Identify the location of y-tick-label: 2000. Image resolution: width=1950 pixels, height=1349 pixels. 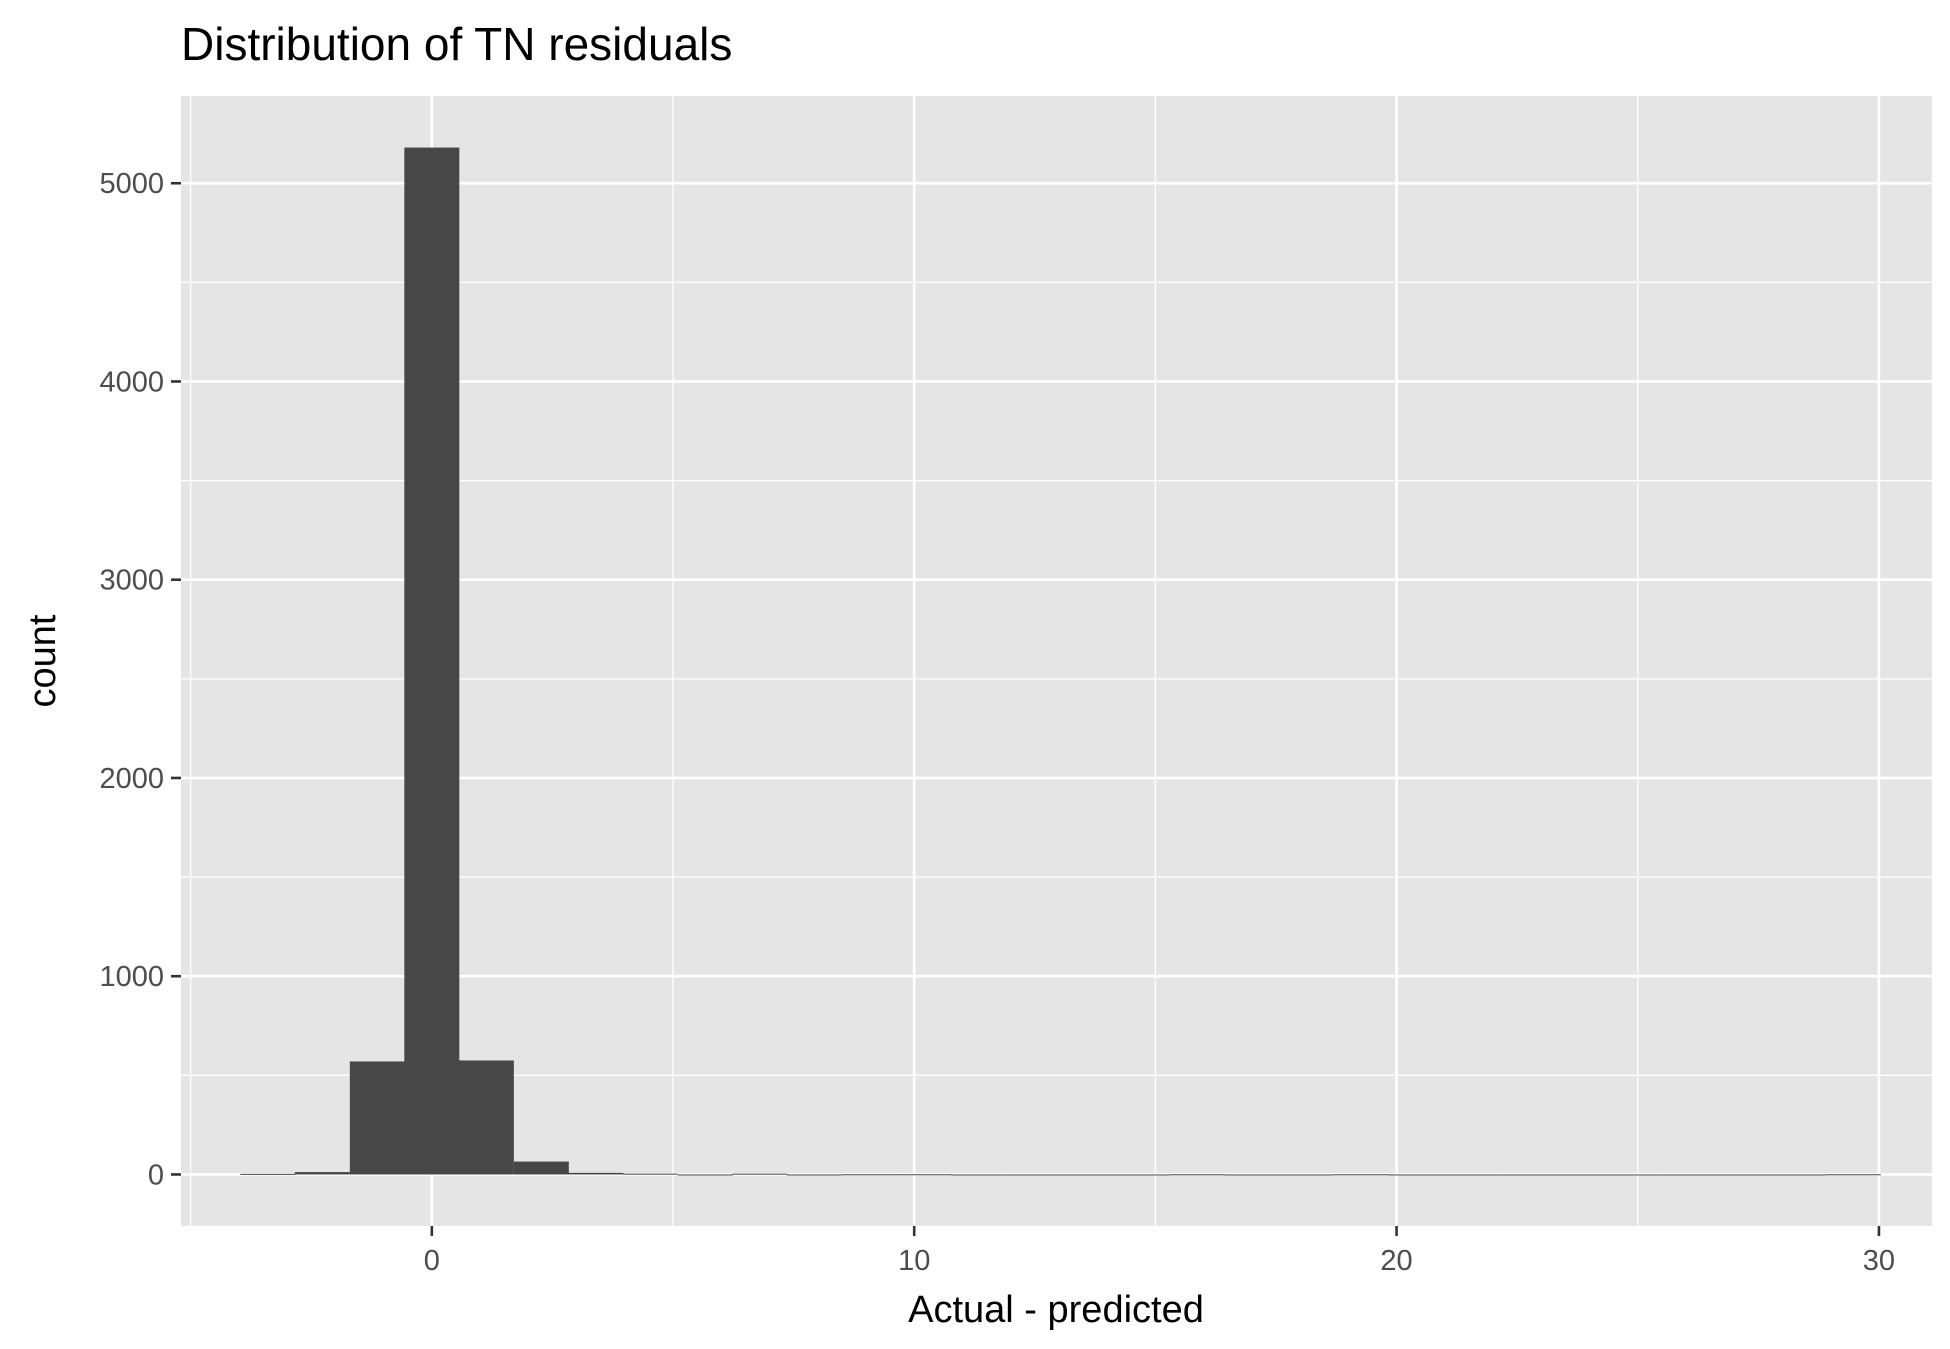
(131, 779).